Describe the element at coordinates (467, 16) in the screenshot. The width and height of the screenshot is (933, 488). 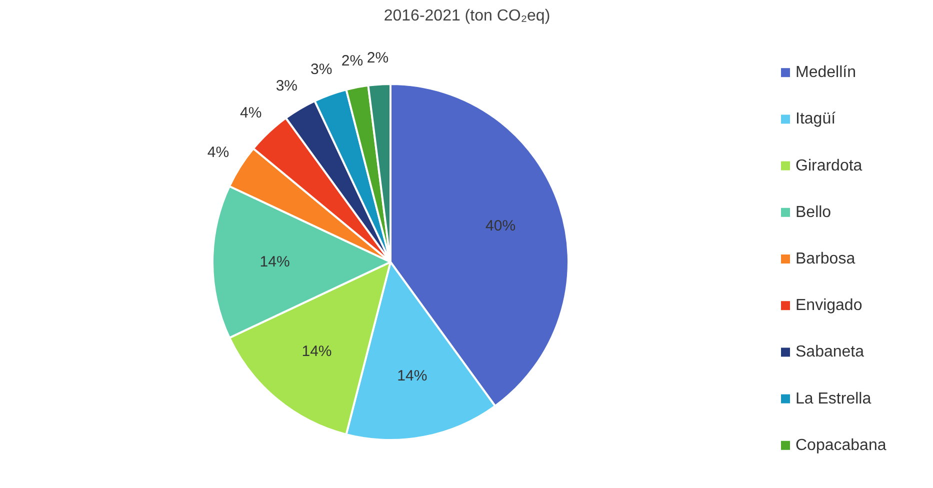
I see `chart-title: 2016-2021 (ton CO₂eq)` at that location.